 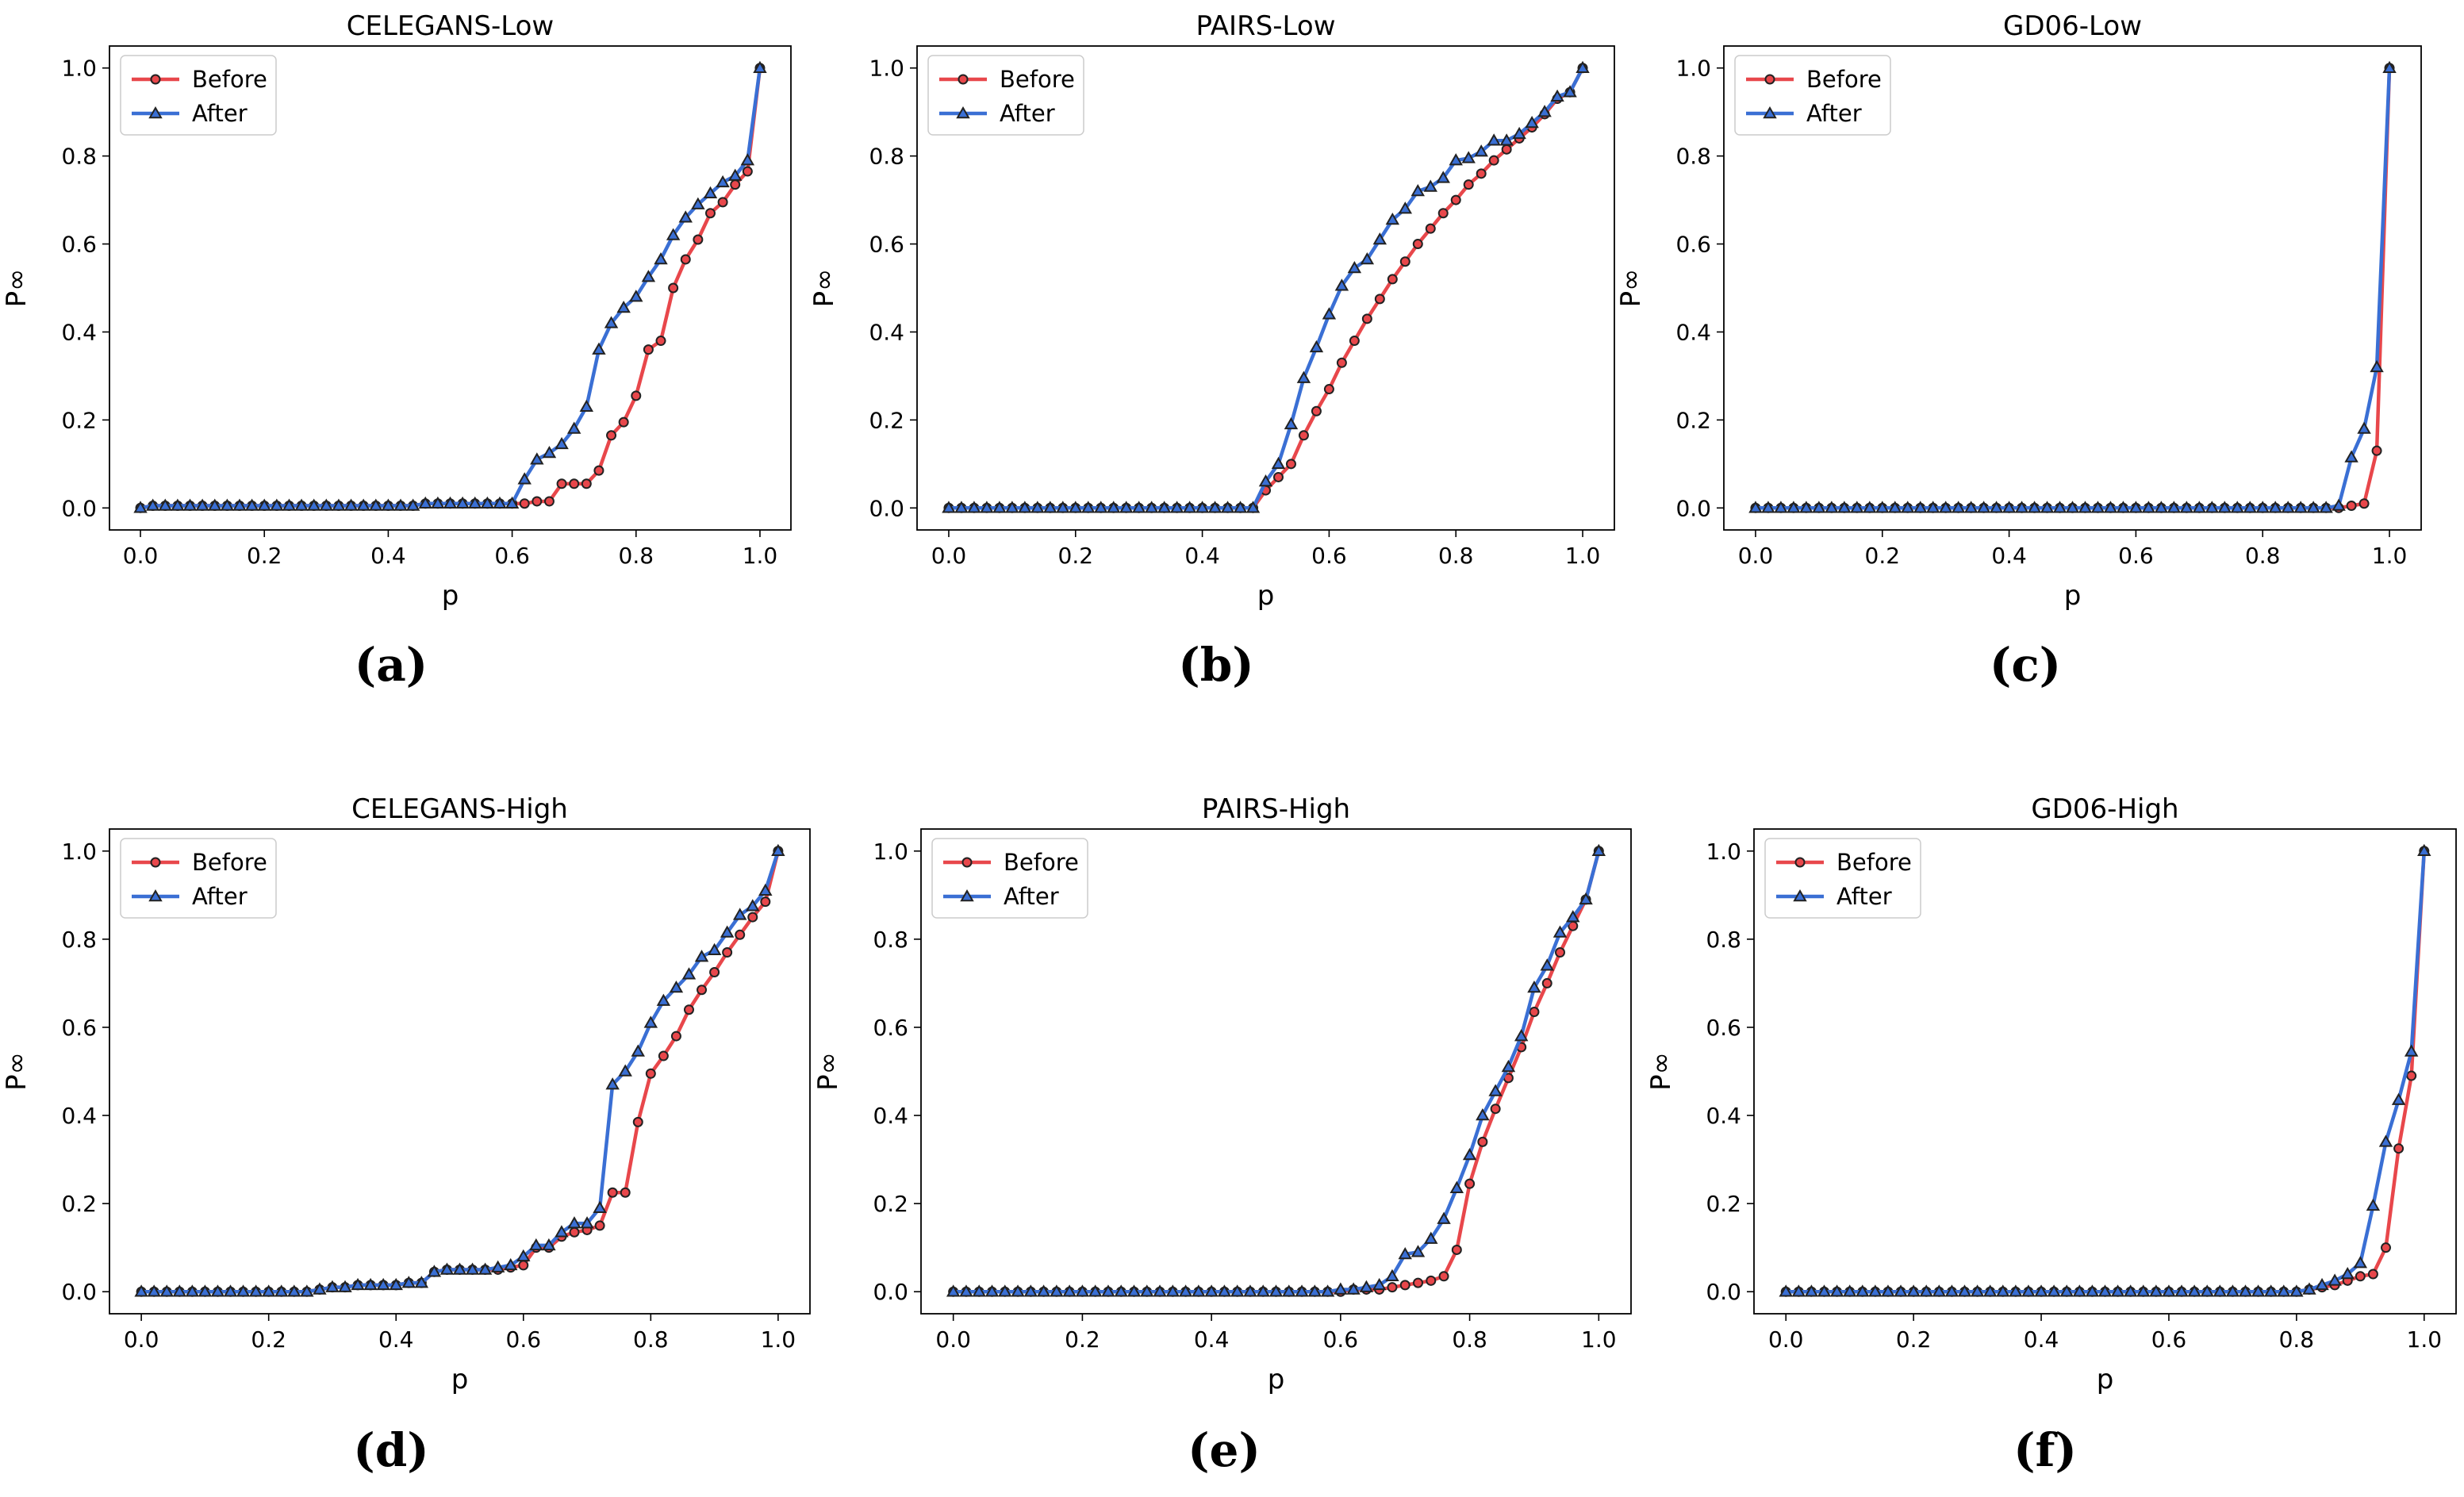 I want to click on x-tick-label: 0.0, so click(x=141, y=556).